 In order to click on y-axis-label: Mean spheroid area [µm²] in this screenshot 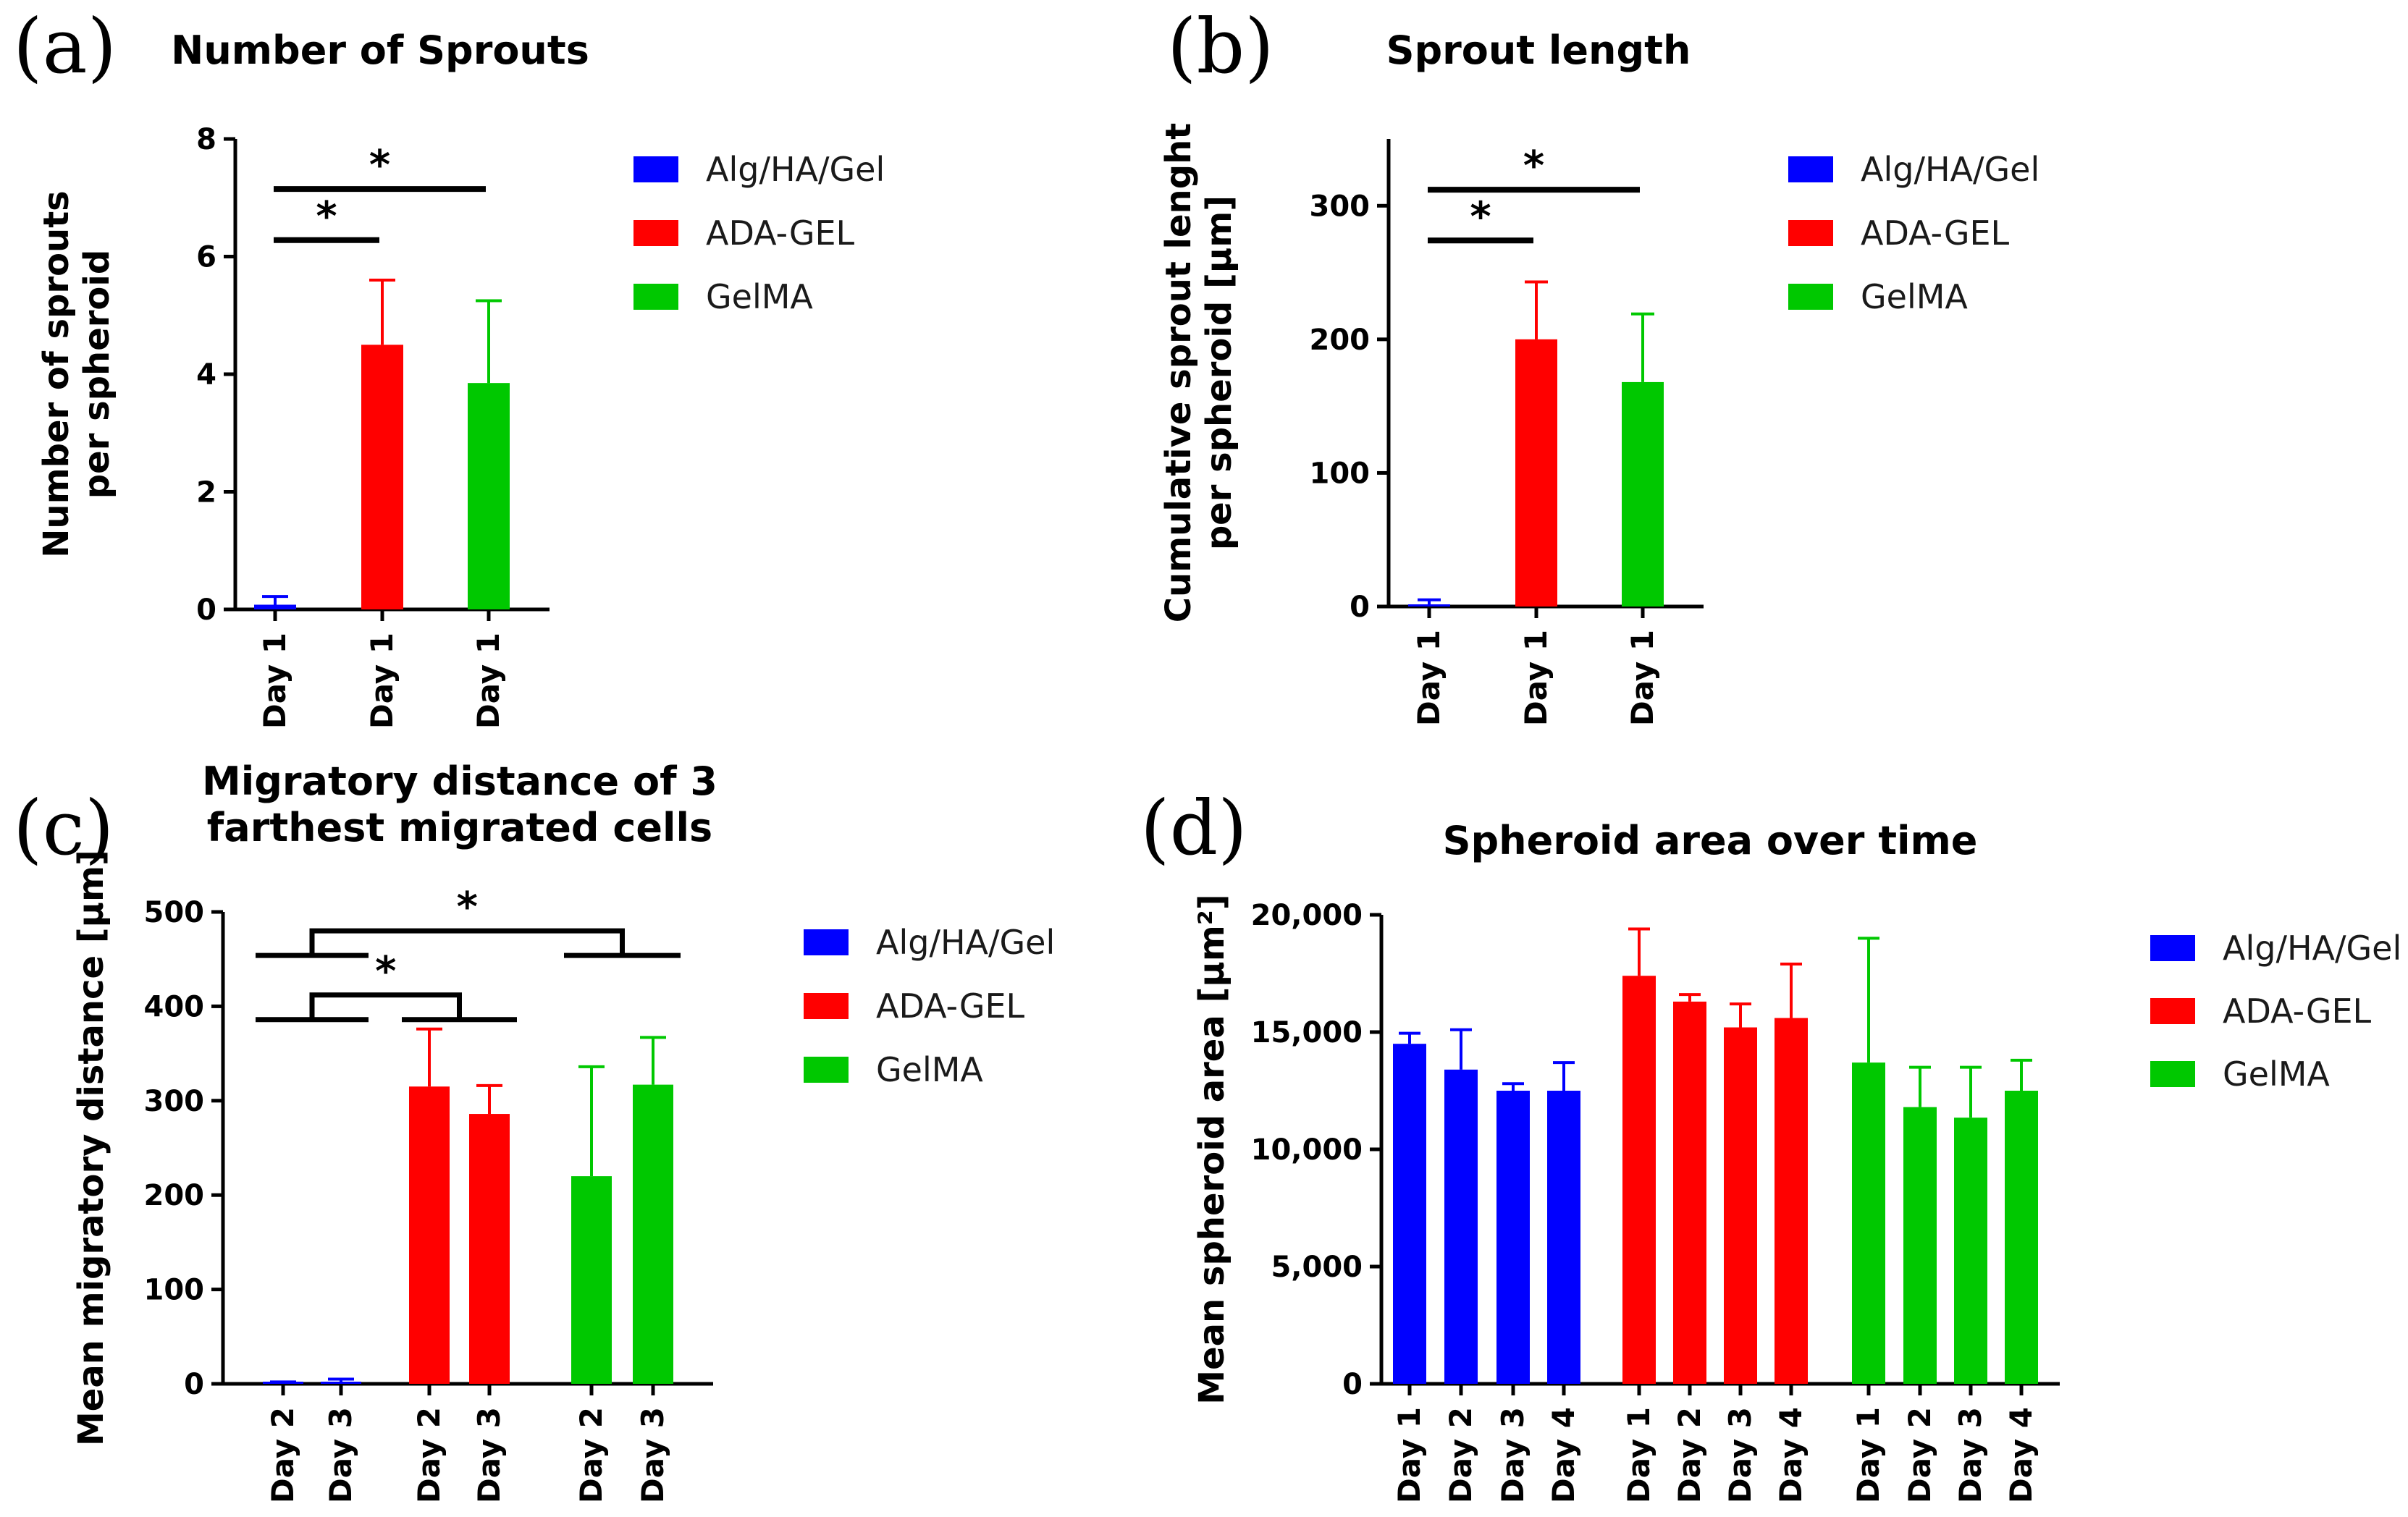, I will do `click(1212, 1149)`.